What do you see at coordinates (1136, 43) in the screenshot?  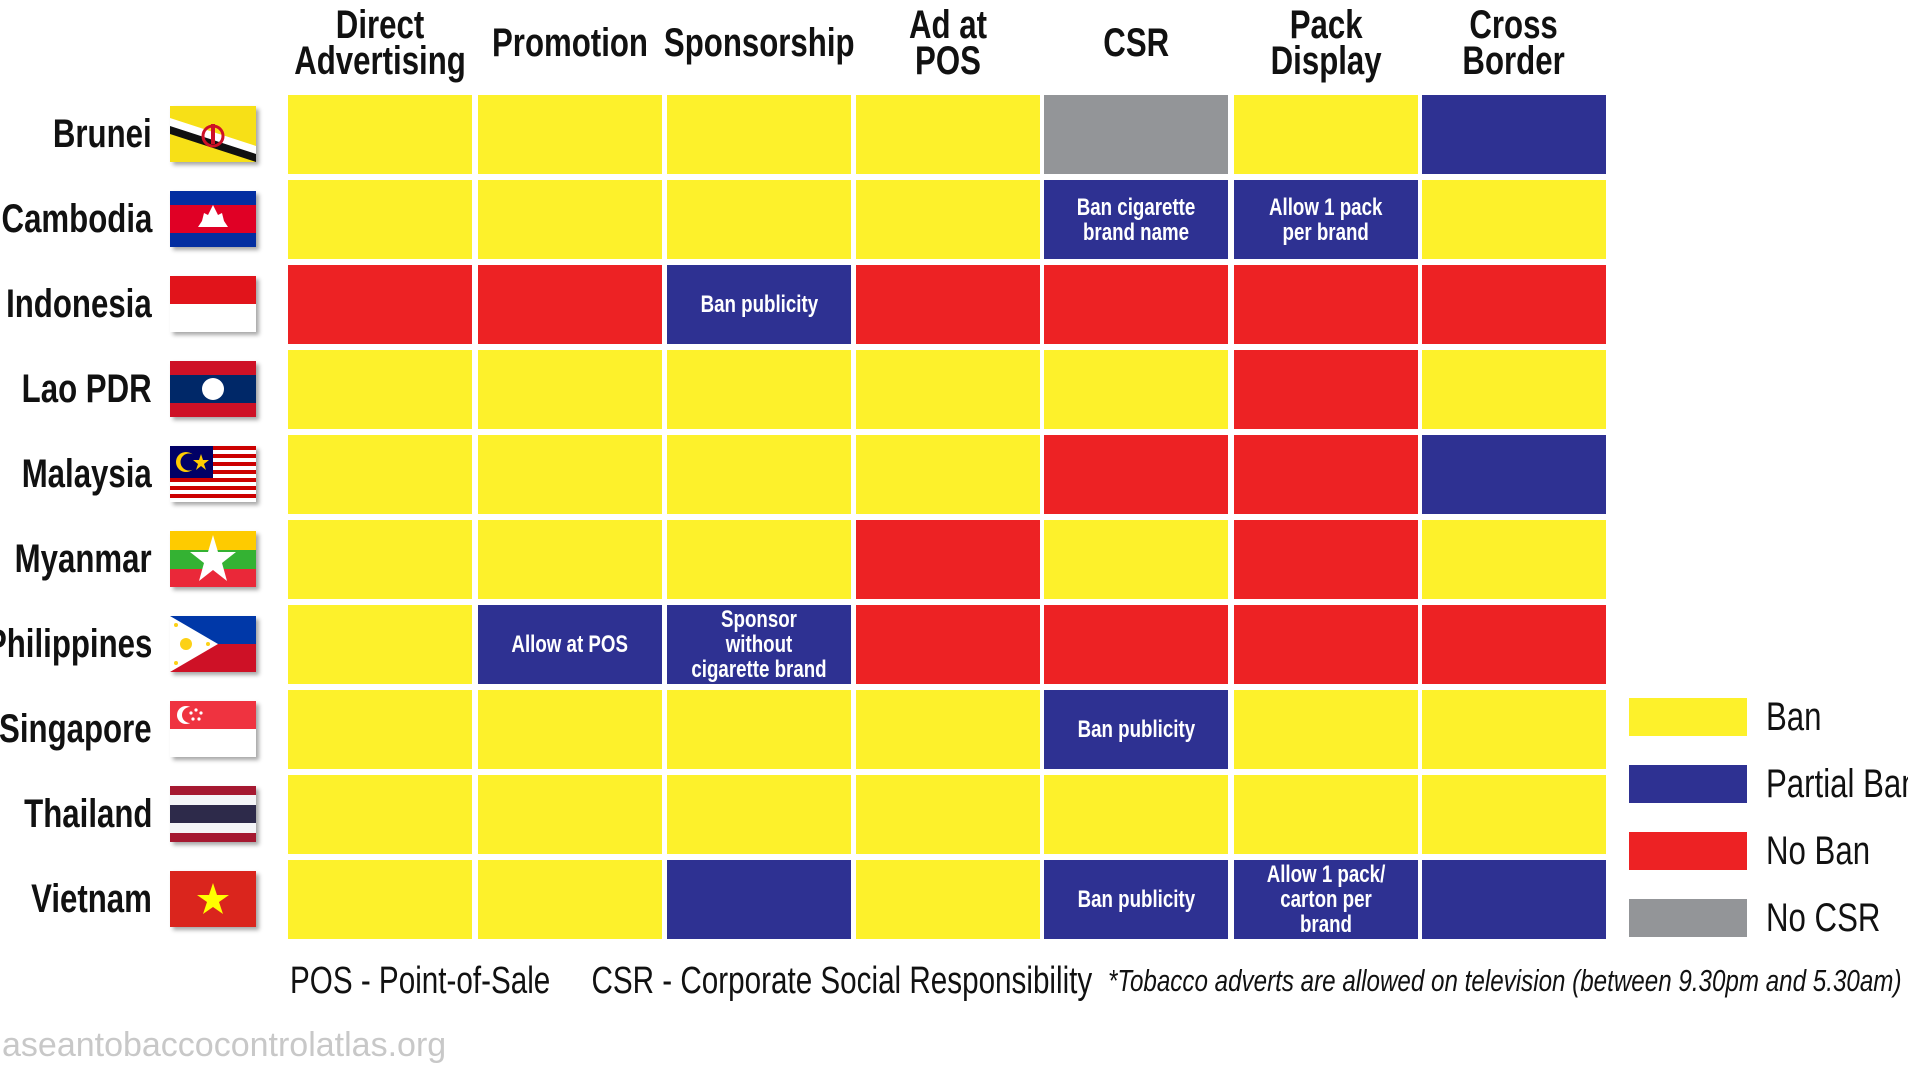 I see `column-header-label: CSR` at bounding box center [1136, 43].